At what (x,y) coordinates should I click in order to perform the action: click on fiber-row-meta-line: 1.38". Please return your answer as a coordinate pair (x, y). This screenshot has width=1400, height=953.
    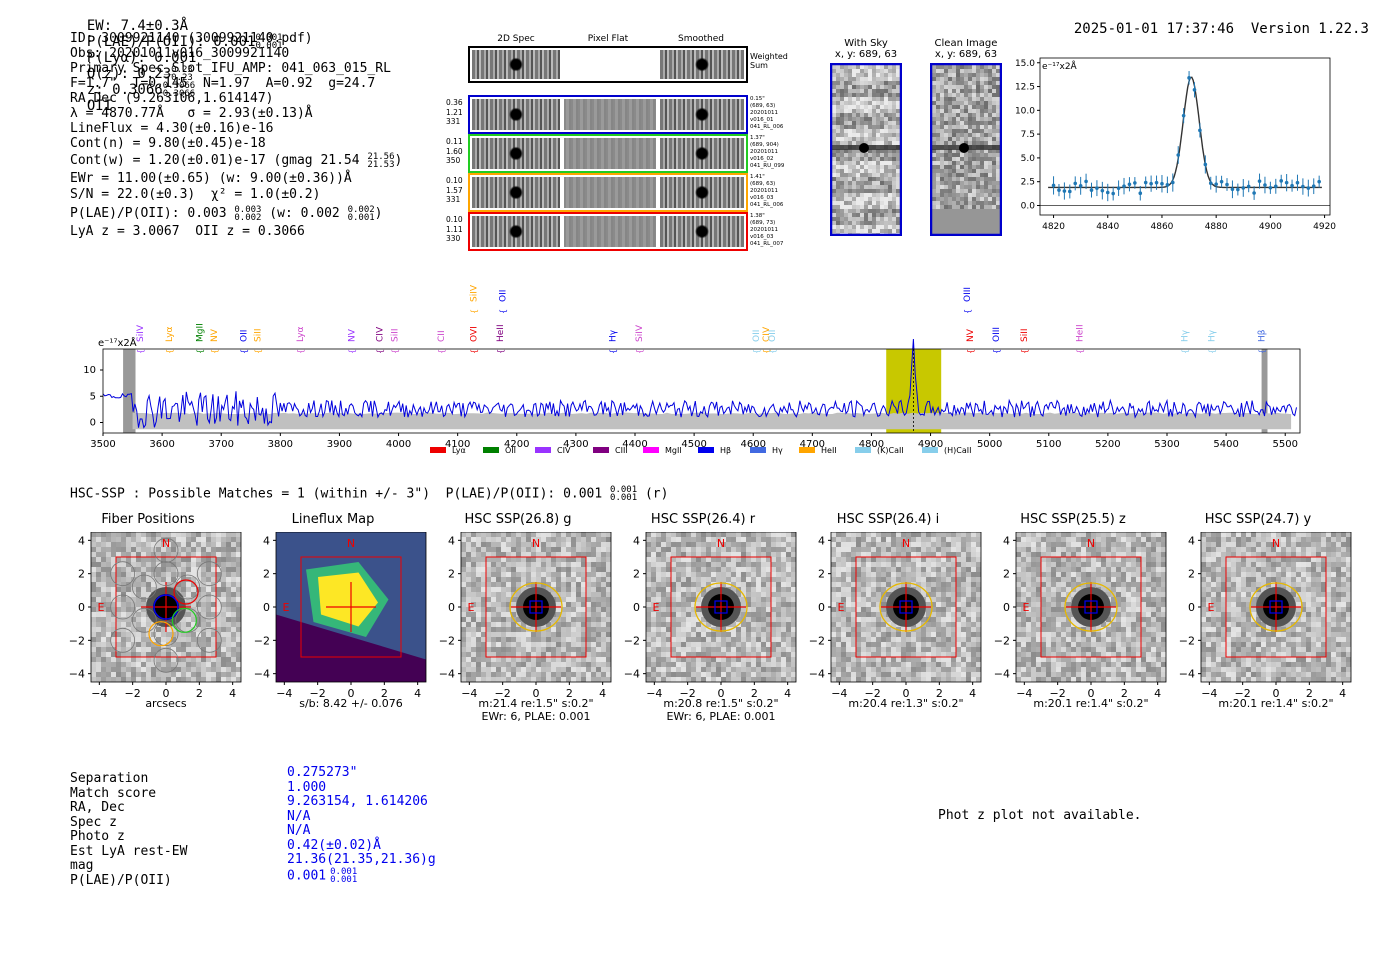
    Looking at the image, I should click on (757, 216).